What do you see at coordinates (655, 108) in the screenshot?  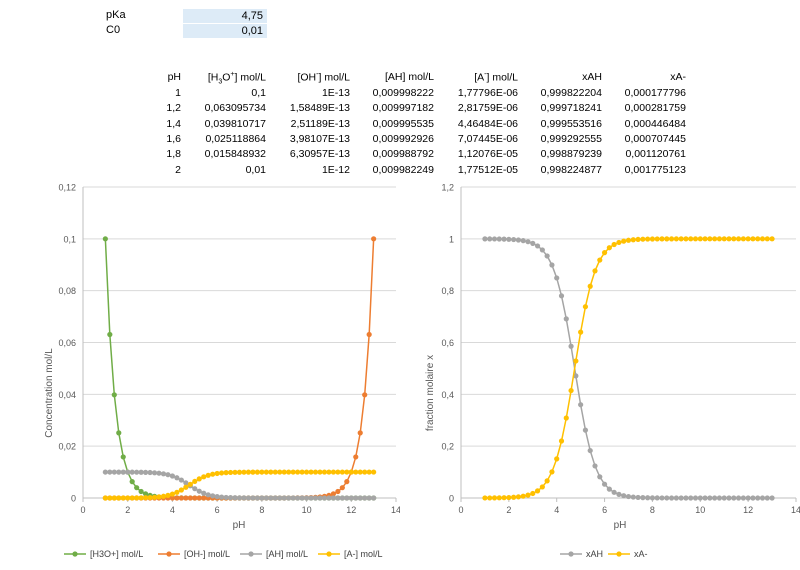 I see `cell-xa: 0,000281759` at bounding box center [655, 108].